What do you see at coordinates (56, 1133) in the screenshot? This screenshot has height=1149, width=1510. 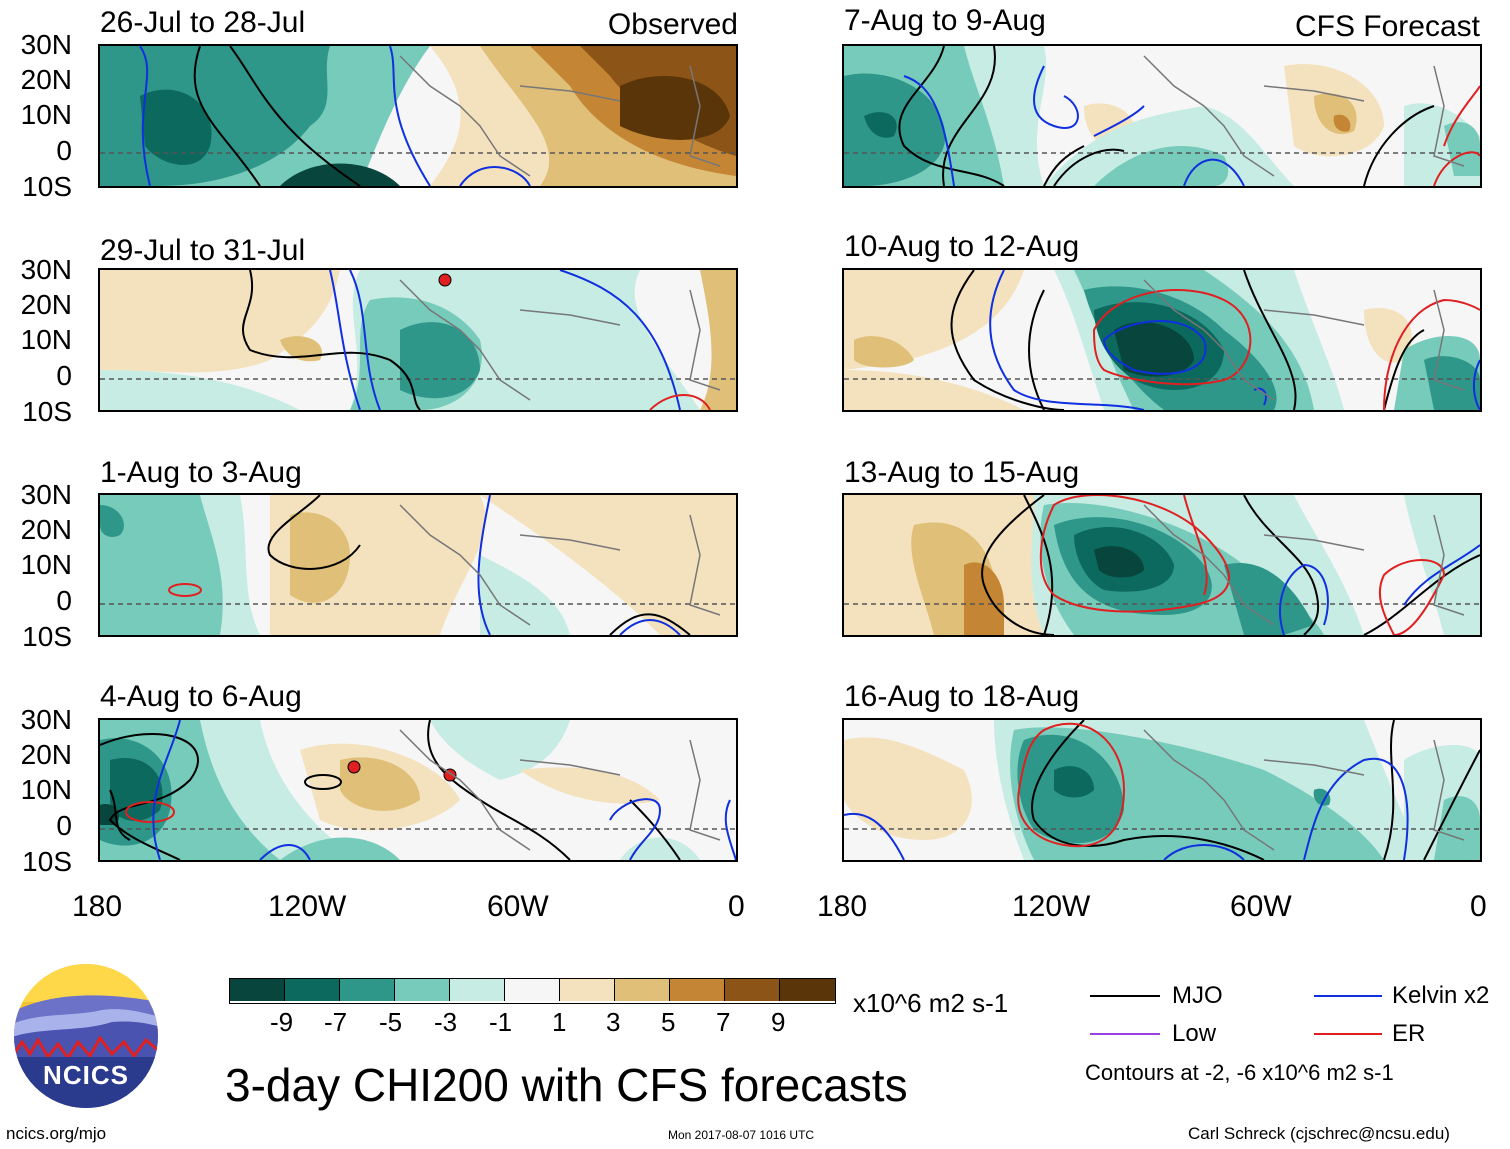 I see `footer-url: ncics.org/mjo` at bounding box center [56, 1133].